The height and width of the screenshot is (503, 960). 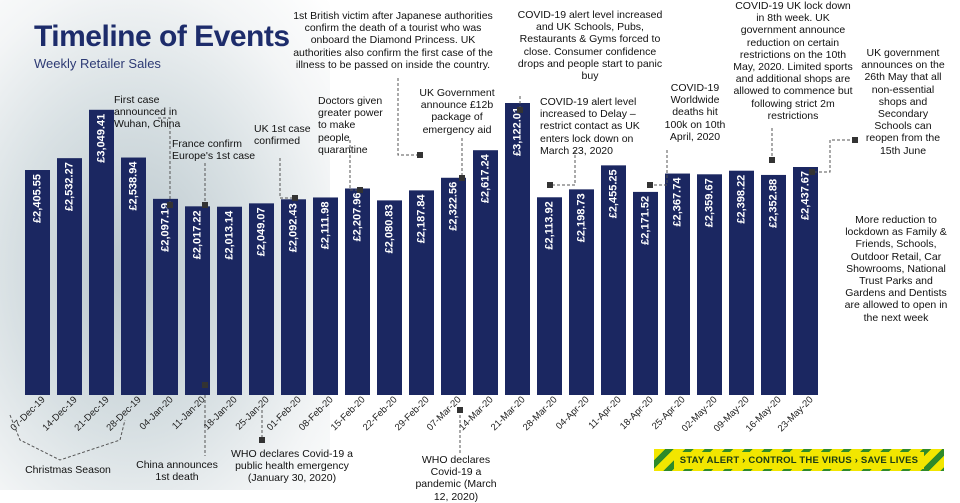 I want to click on bar-value-label: £2,352.88, so click(x=773, y=203).